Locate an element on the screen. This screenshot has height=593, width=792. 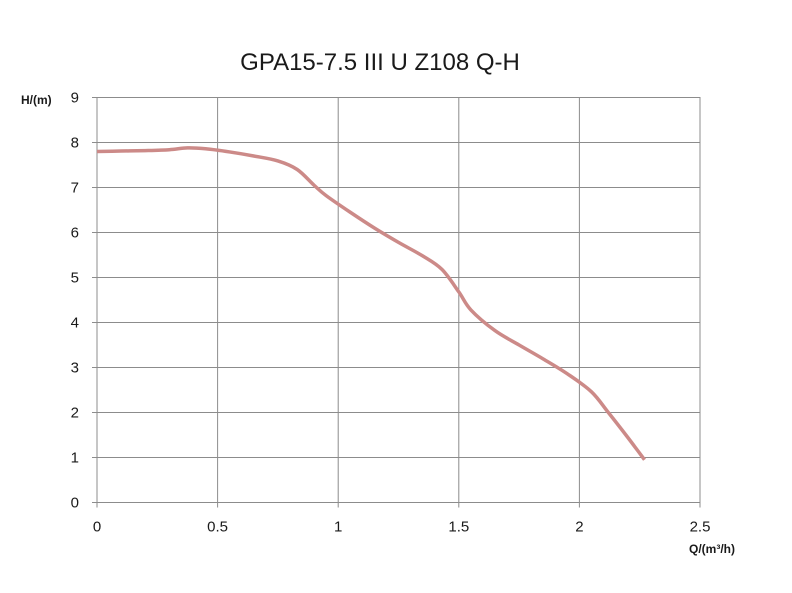
y-tick-label: 1 is located at coordinates (75, 458).